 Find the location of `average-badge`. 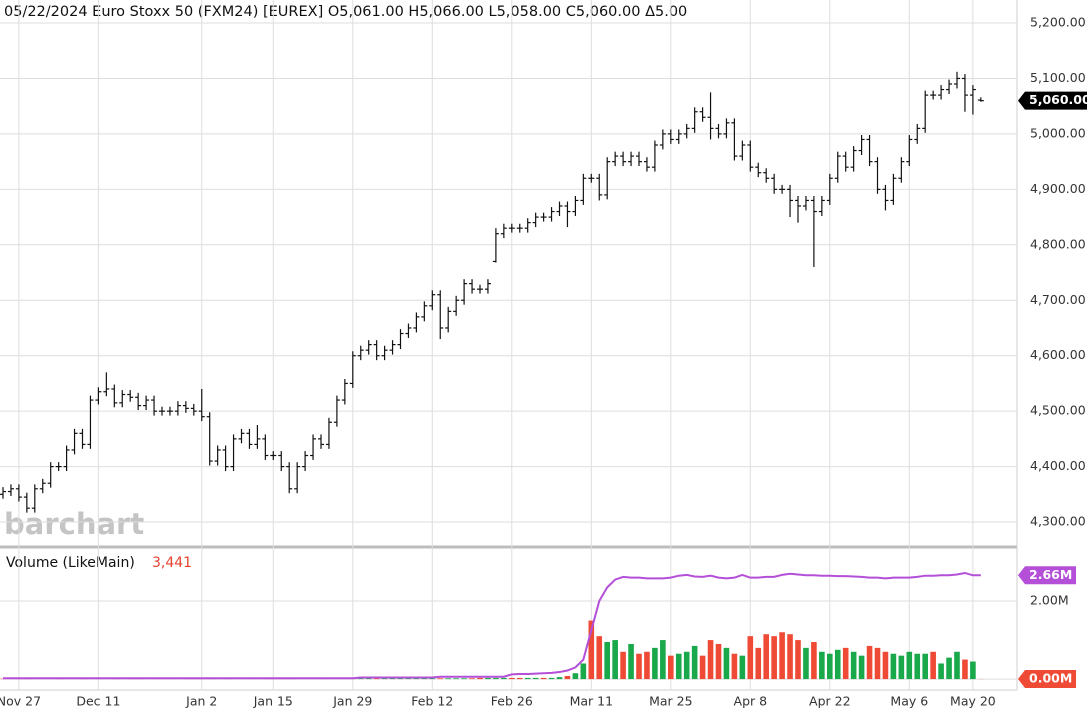

average-badge is located at coordinates (1047, 575).